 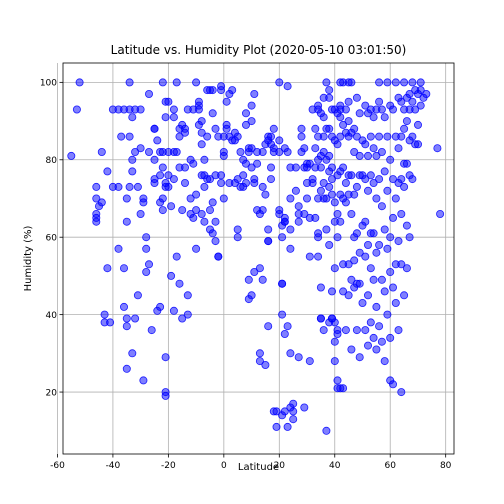 I want to click on x-tick-label: 80, so click(x=446, y=466).